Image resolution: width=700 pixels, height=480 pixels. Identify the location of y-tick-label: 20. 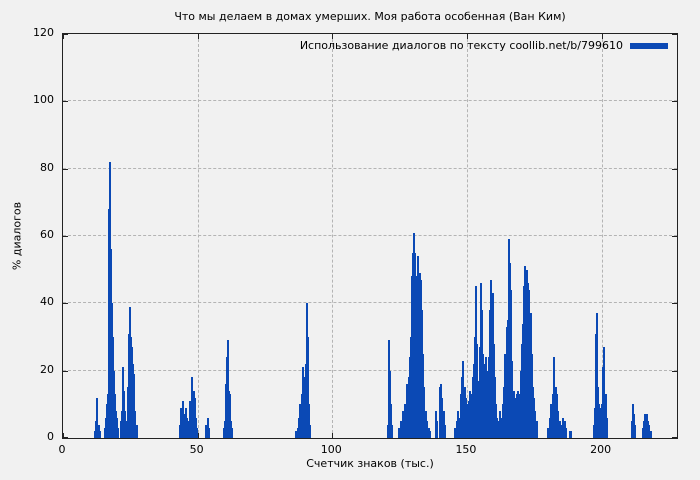
(47, 369).